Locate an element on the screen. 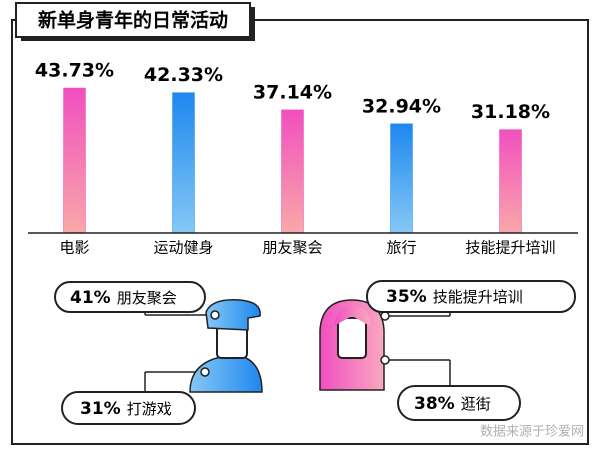 The image size is (600, 453). callout: 35% 技能提升培训 is located at coordinates (471, 296).